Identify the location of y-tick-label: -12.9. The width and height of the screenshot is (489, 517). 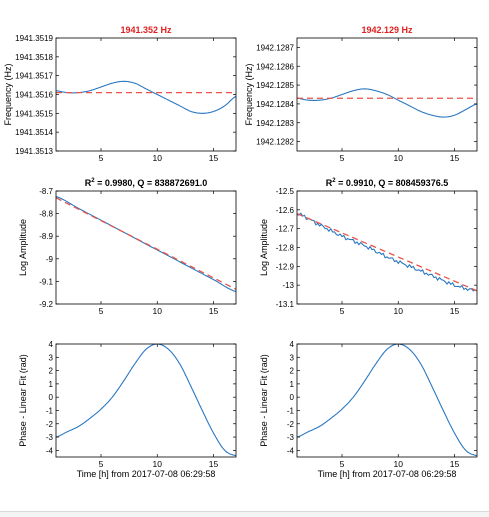
(285, 266).